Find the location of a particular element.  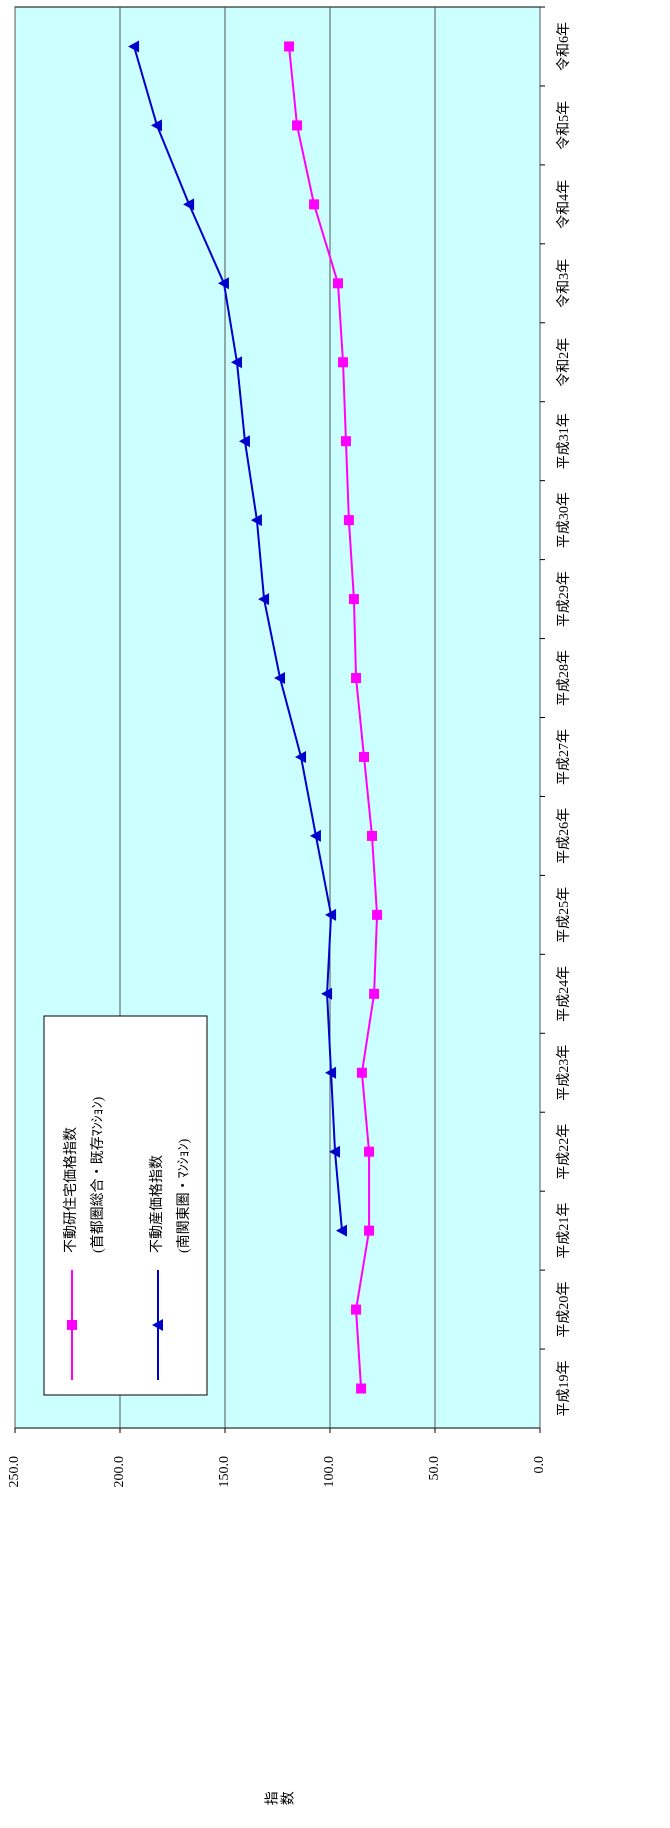

x-tick-label: 平成31年 is located at coordinates (564, 441).